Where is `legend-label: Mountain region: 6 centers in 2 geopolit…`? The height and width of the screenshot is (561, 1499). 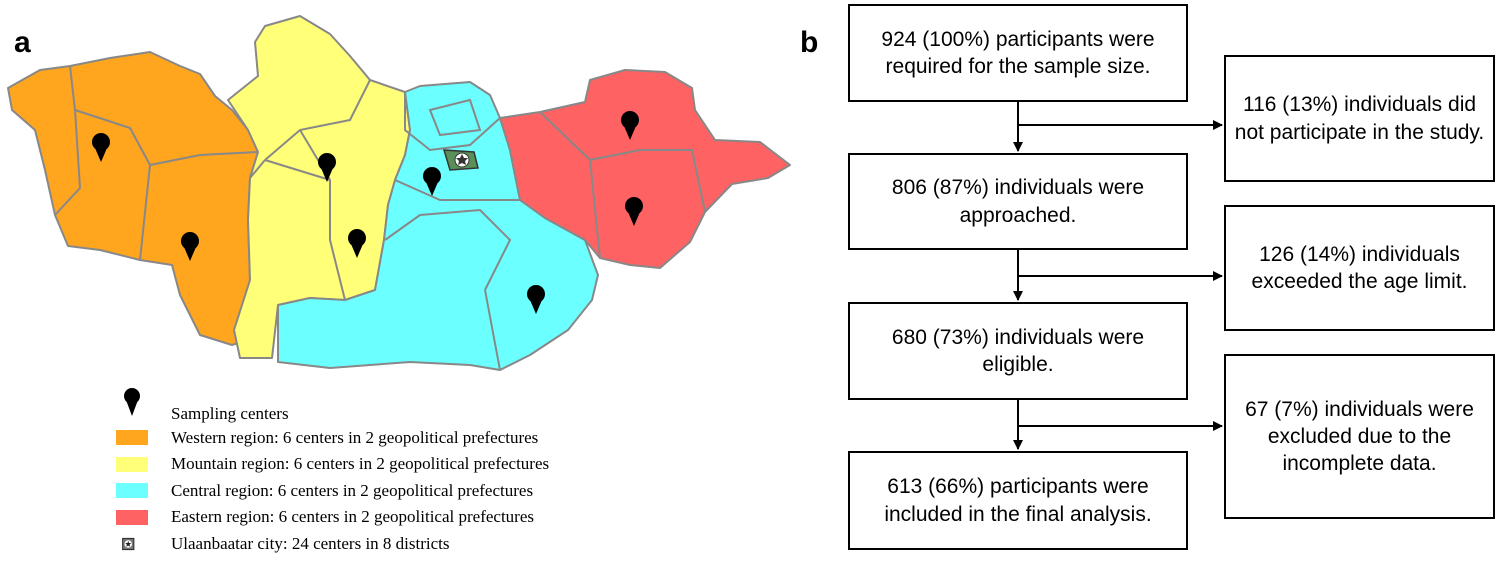 legend-label: Mountain region: 6 centers in 2 geopolit… is located at coordinates (360, 464).